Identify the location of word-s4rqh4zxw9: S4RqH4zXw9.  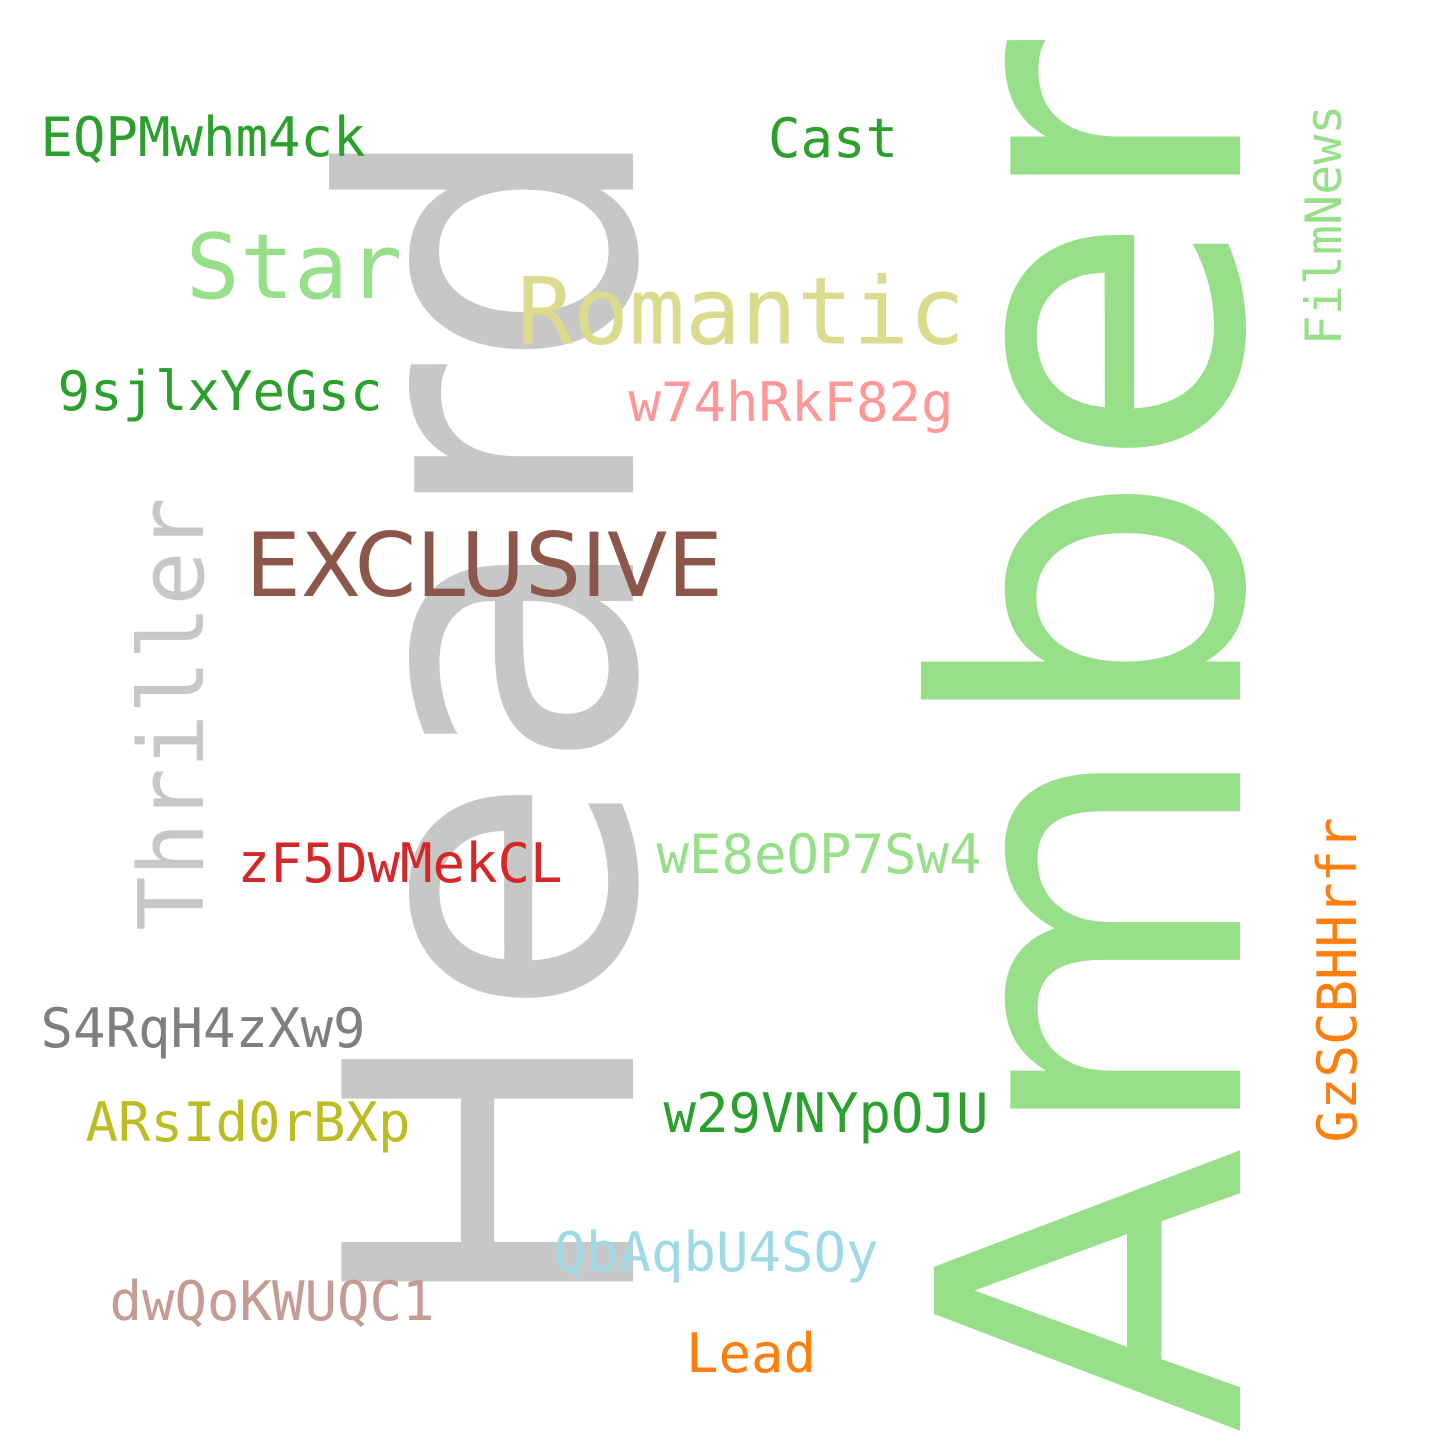
(203, 1028).